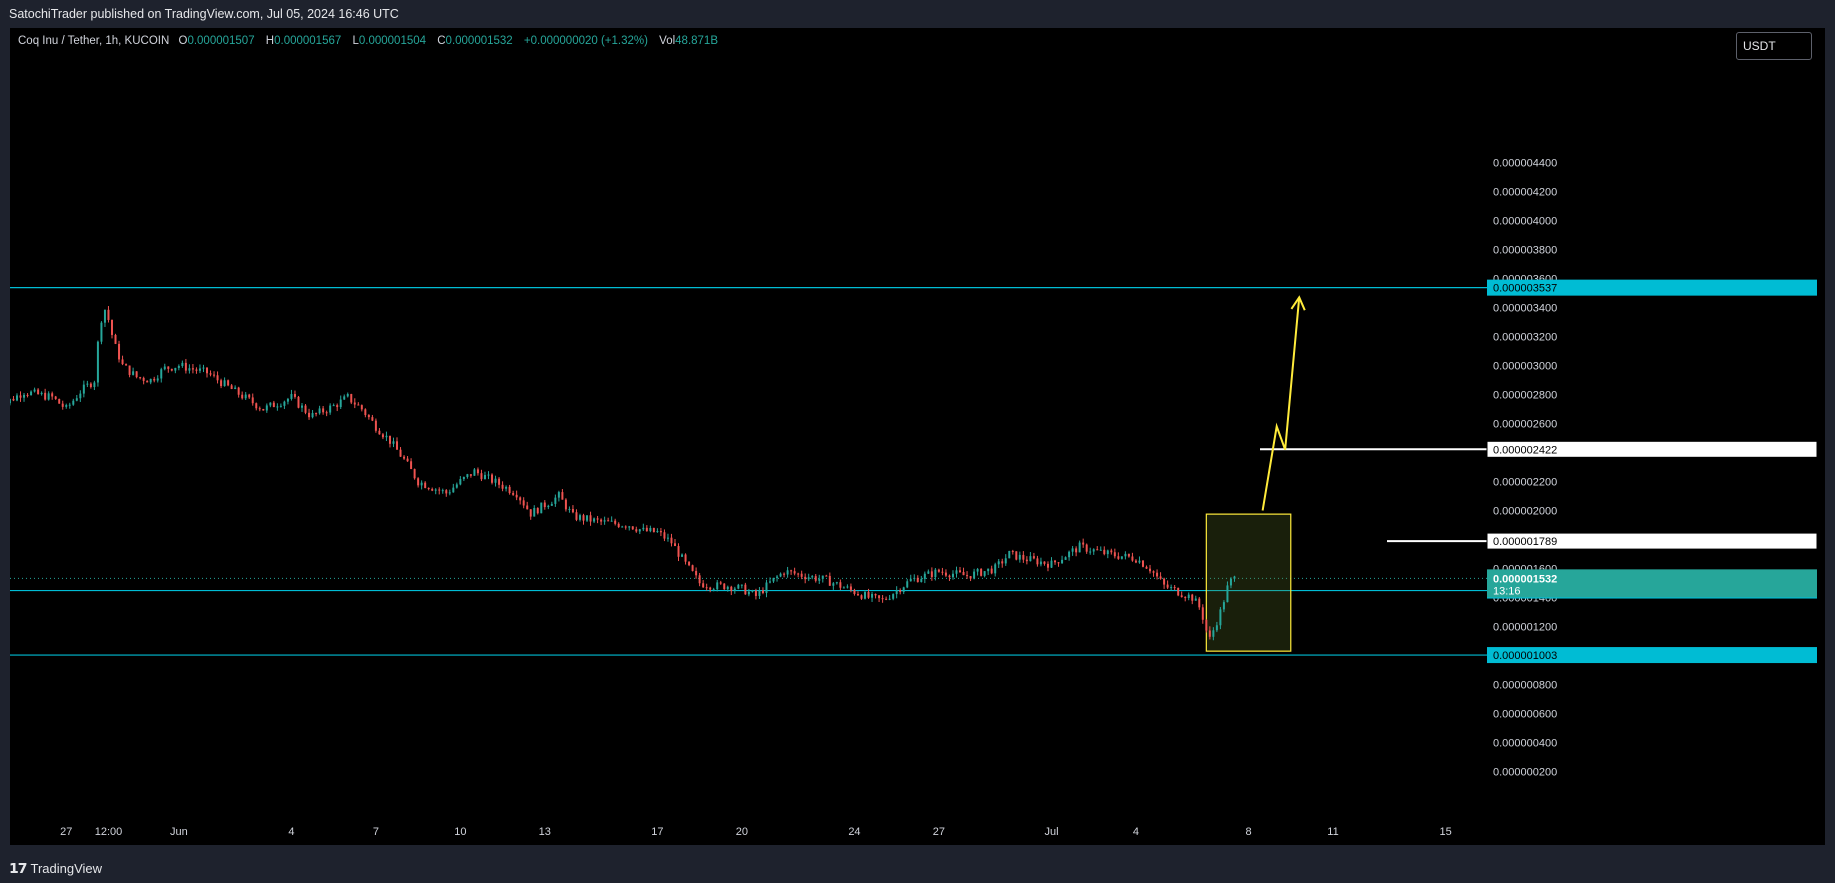  What do you see at coordinates (1652, 583) in the screenshot?
I see `current-price-badge` at bounding box center [1652, 583].